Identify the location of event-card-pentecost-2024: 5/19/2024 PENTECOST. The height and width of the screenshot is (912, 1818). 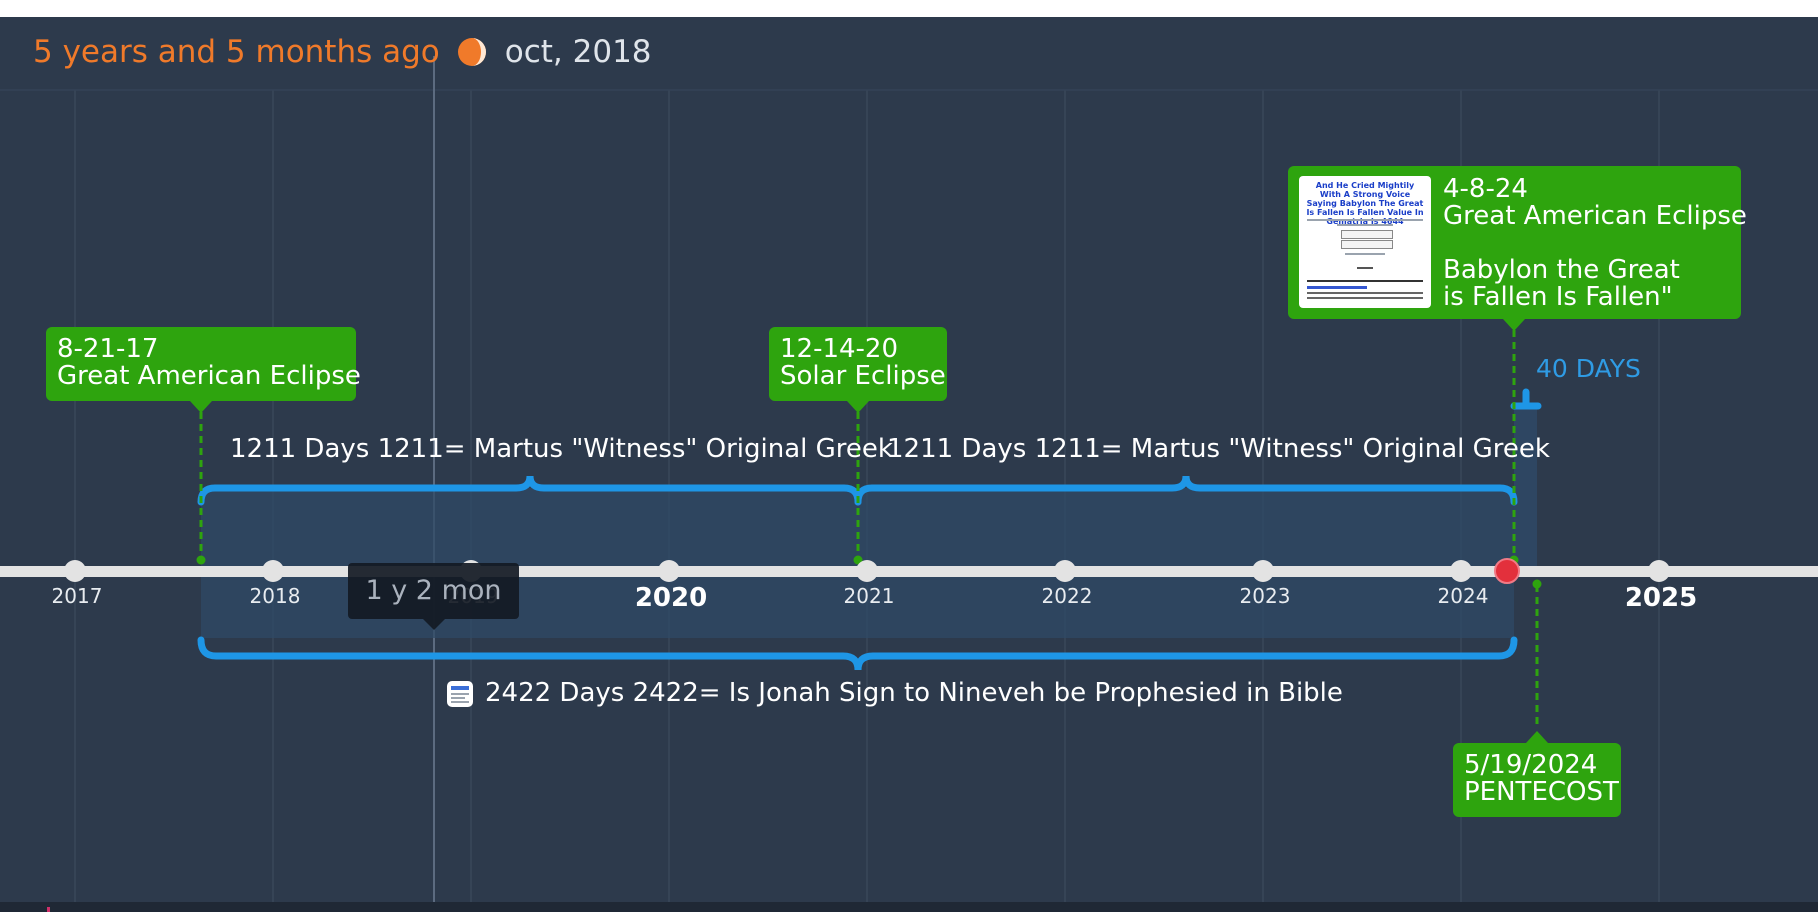
(1537, 774).